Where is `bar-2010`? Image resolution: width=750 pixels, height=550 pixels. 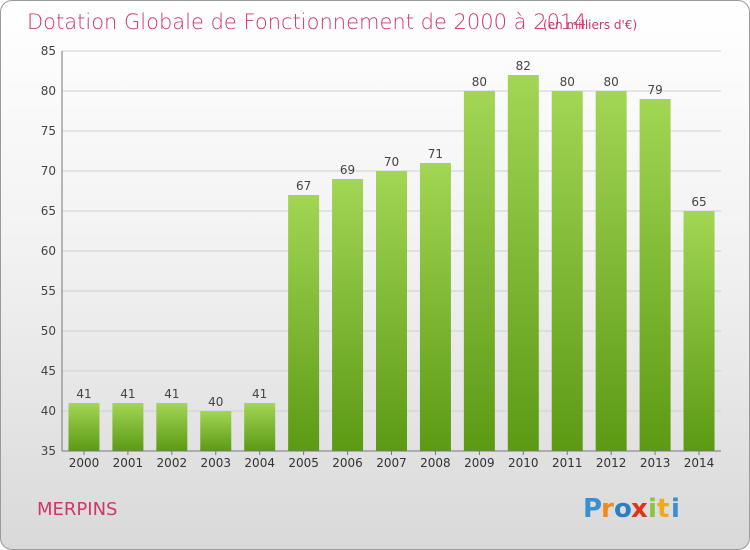 bar-2010 is located at coordinates (523, 263).